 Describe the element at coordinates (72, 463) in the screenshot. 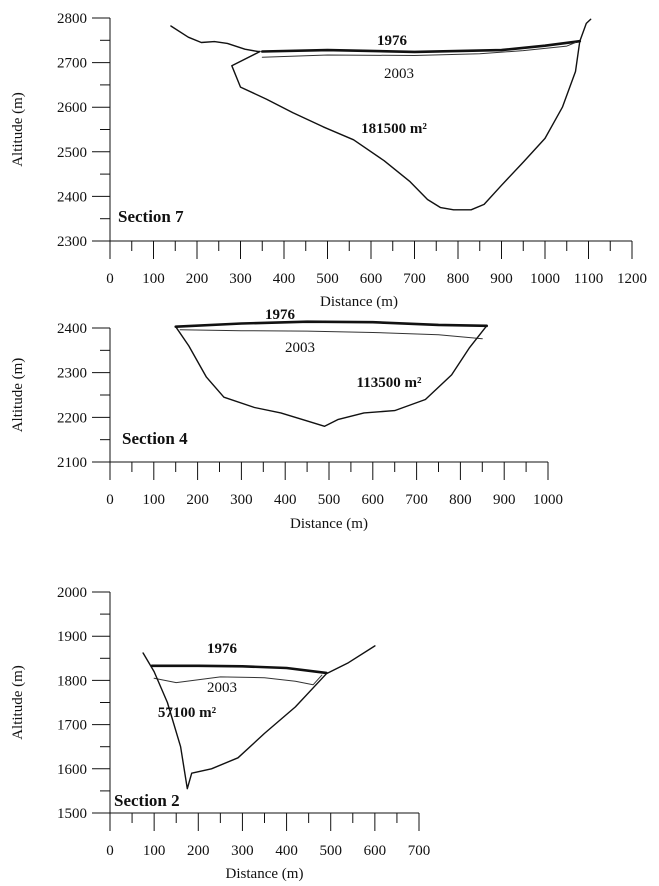

I see `y-tick-label: 2100` at that location.